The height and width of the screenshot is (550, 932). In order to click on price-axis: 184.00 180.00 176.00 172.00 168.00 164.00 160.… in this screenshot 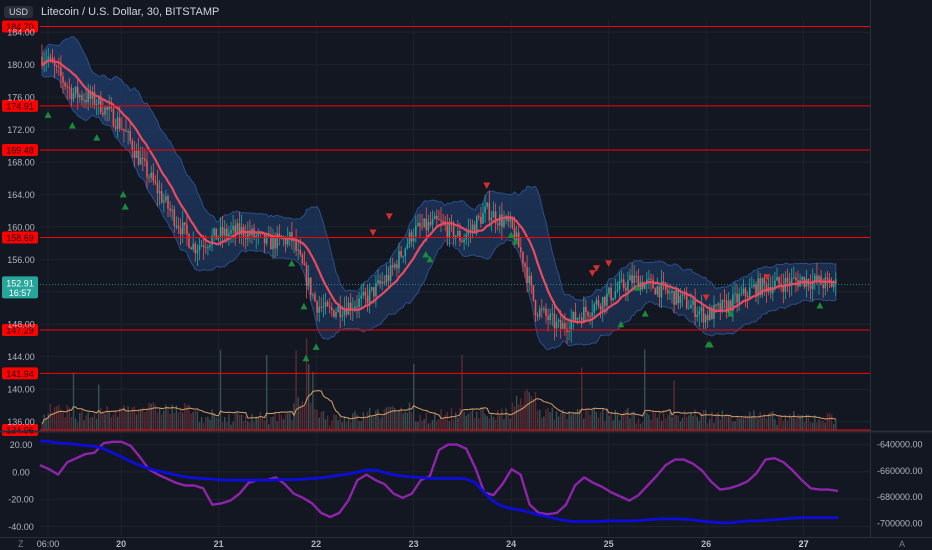, I will do `click(21, 227)`.